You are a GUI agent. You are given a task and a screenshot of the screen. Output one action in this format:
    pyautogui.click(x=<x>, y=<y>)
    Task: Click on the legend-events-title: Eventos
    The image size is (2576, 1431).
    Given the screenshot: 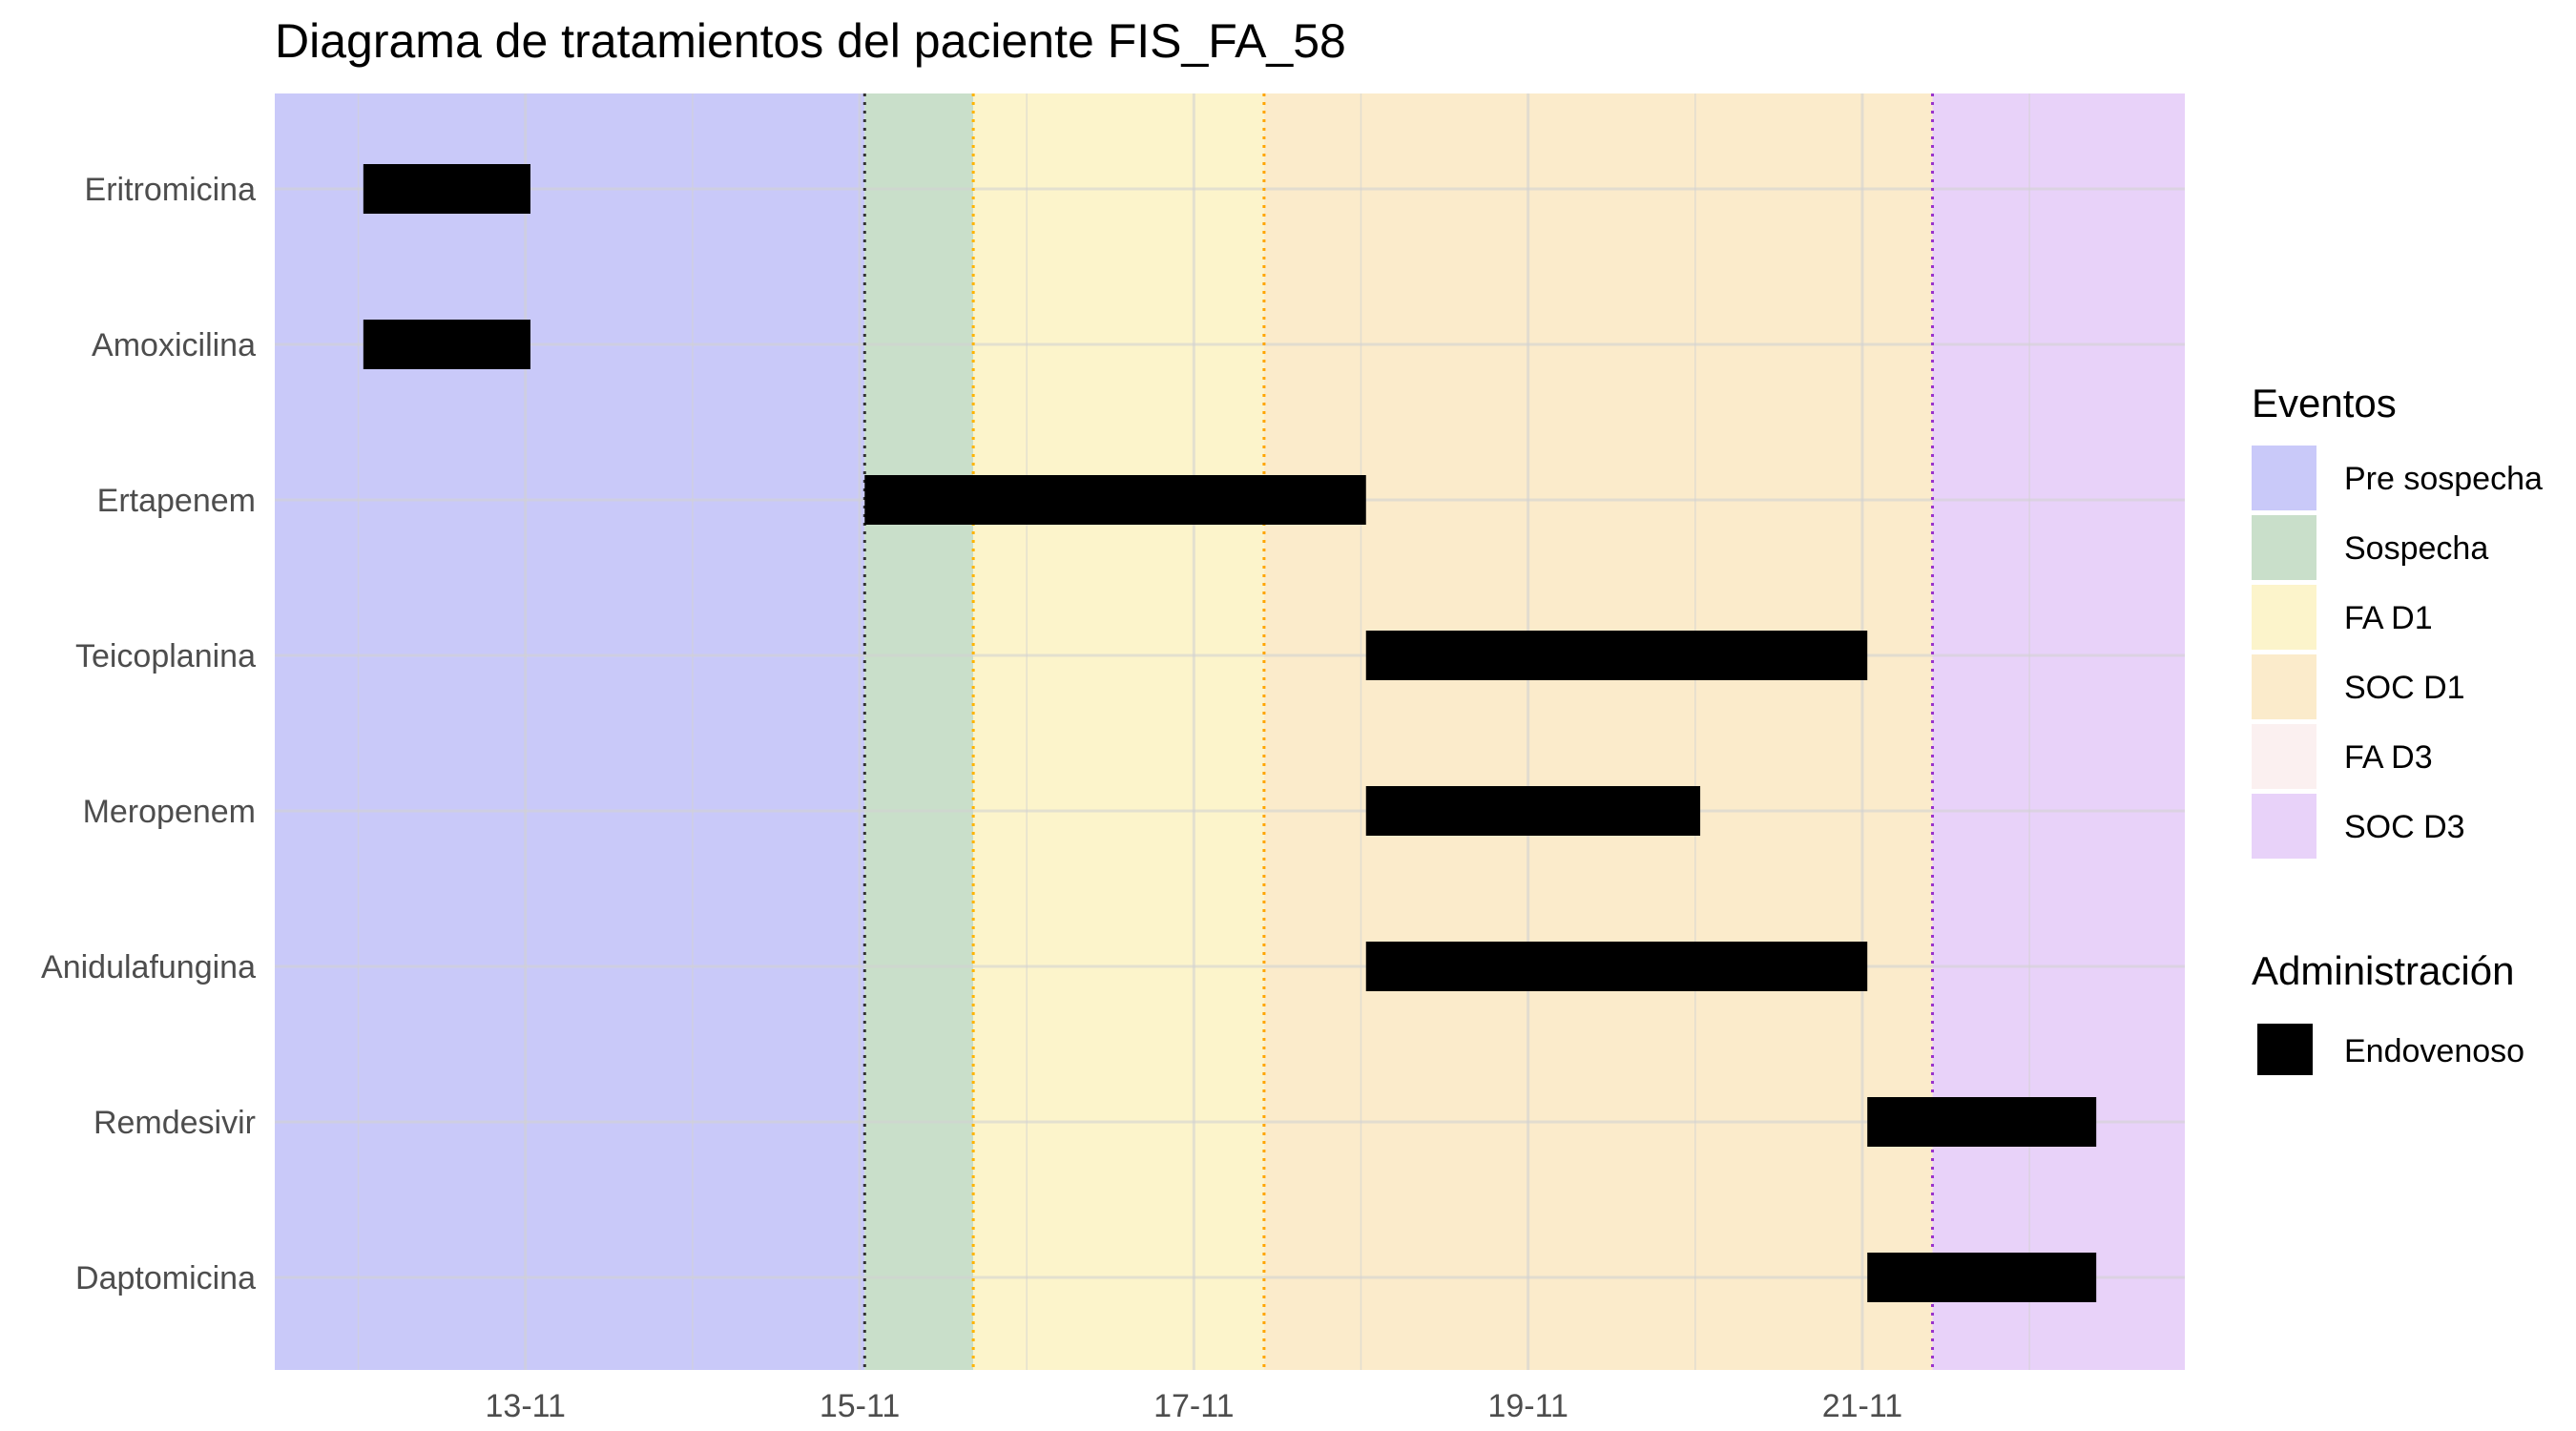 What is the action you would take?
    pyautogui.click(x=2324, y=403)
    